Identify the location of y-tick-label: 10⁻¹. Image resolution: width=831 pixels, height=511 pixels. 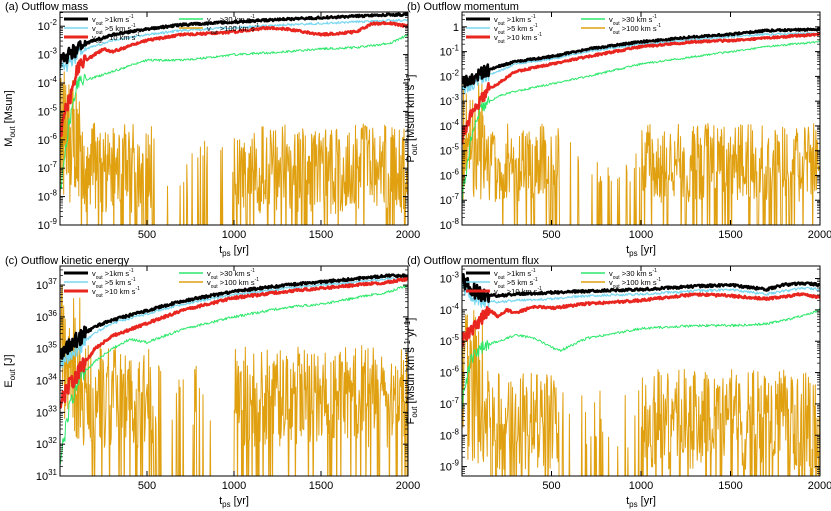
(450, 51).